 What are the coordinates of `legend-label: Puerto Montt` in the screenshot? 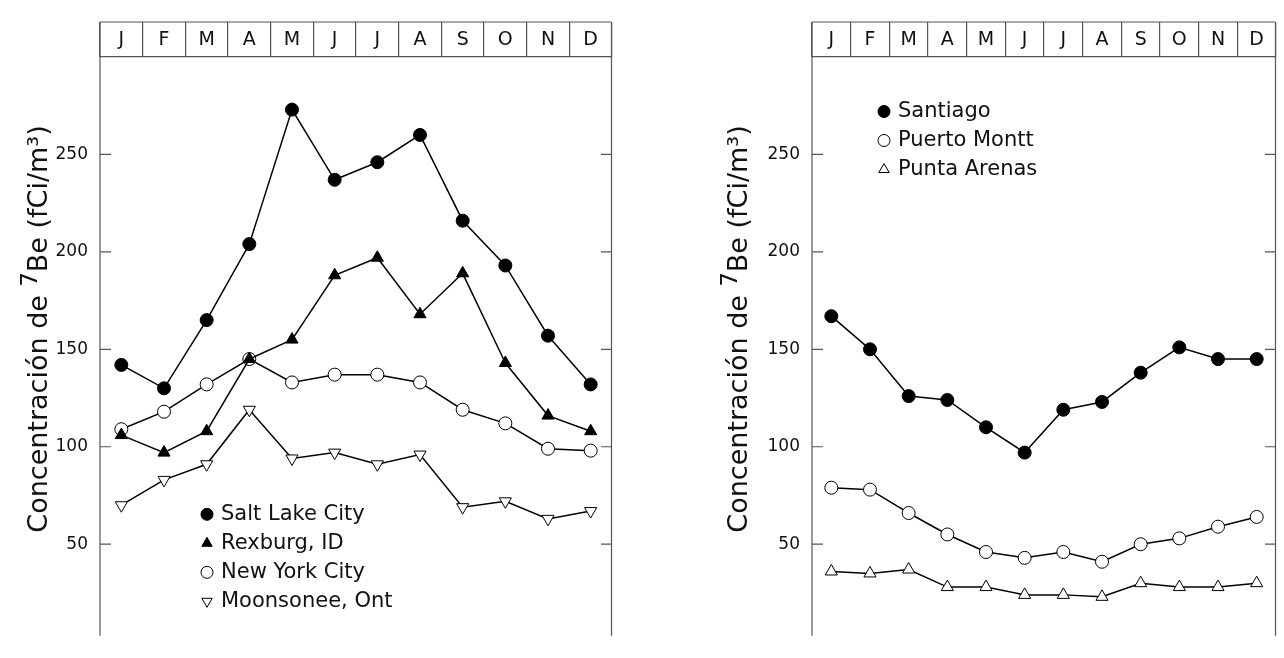 It's located at (966, 138).